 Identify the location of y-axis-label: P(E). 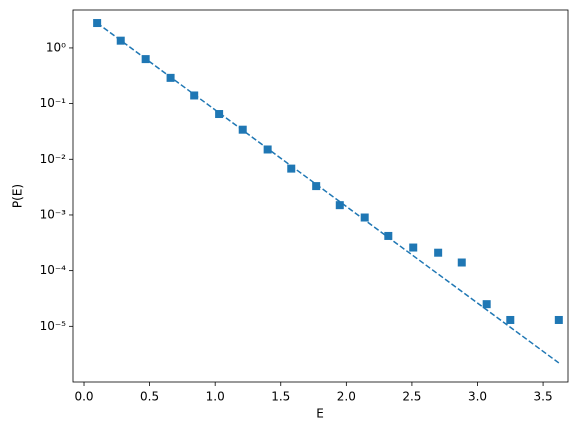
(18, 196).